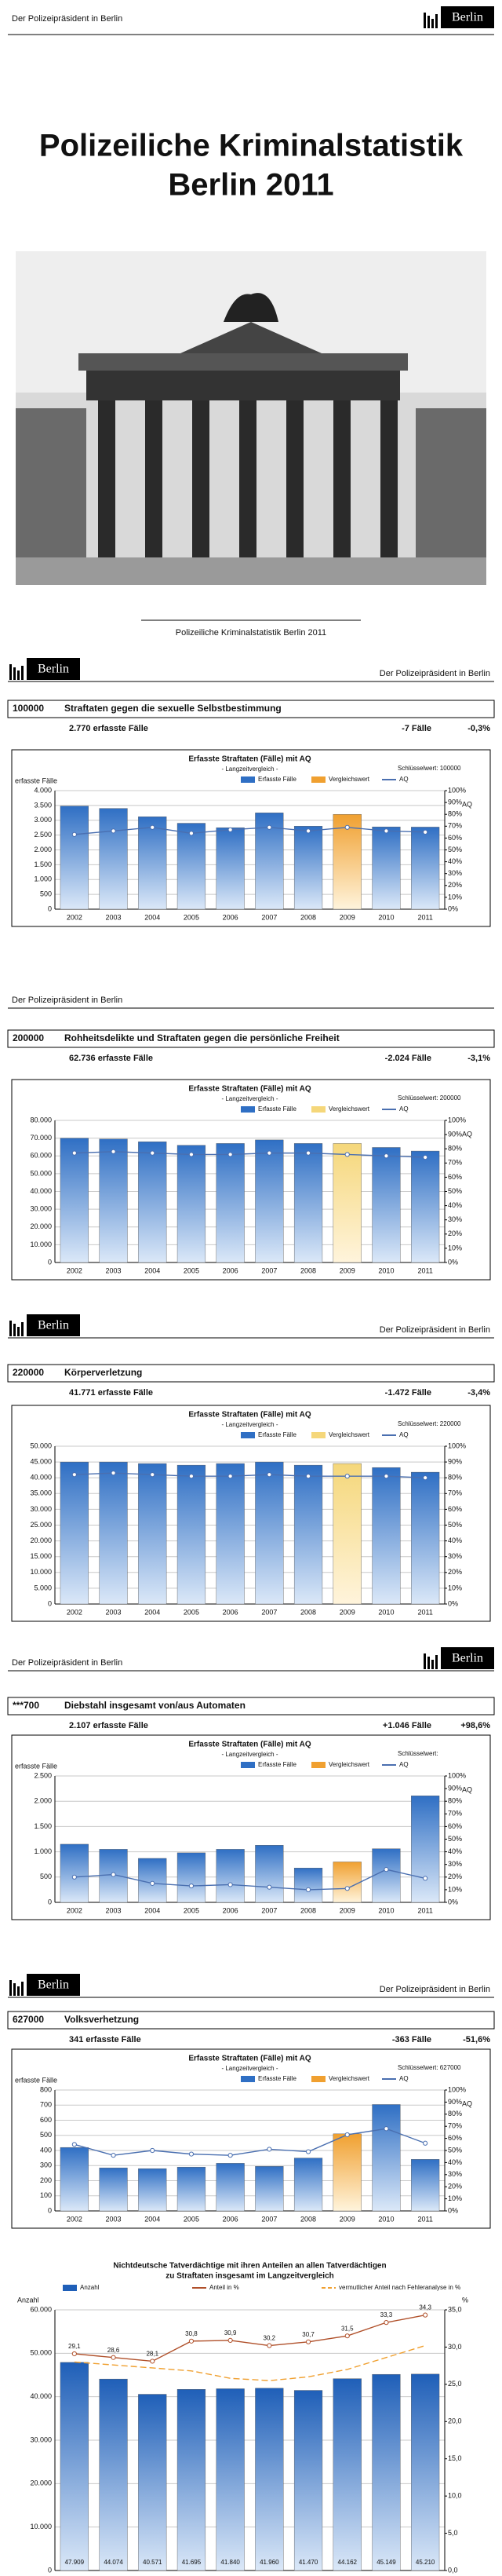  I want to click on y2-tick-label: 20,0, so click(455, 2421).